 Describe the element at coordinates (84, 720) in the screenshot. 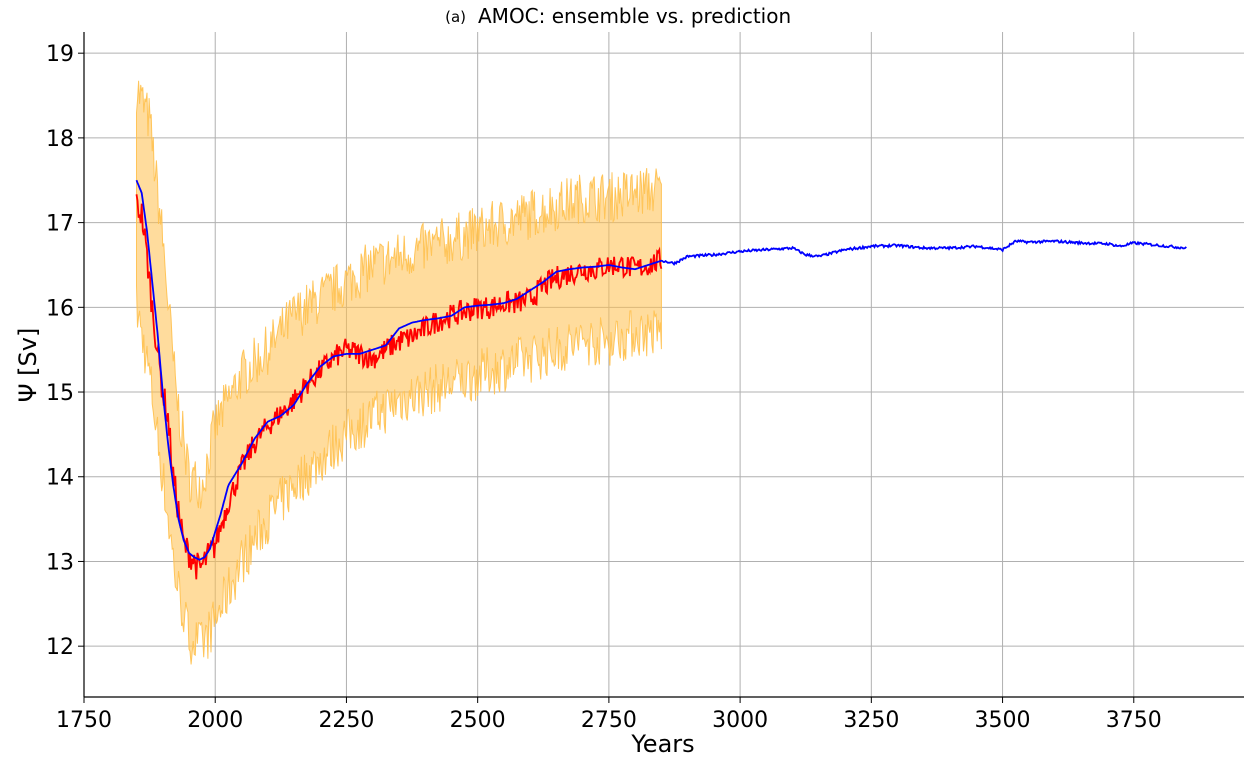

I see `x-tick-label: 1750` at that location.